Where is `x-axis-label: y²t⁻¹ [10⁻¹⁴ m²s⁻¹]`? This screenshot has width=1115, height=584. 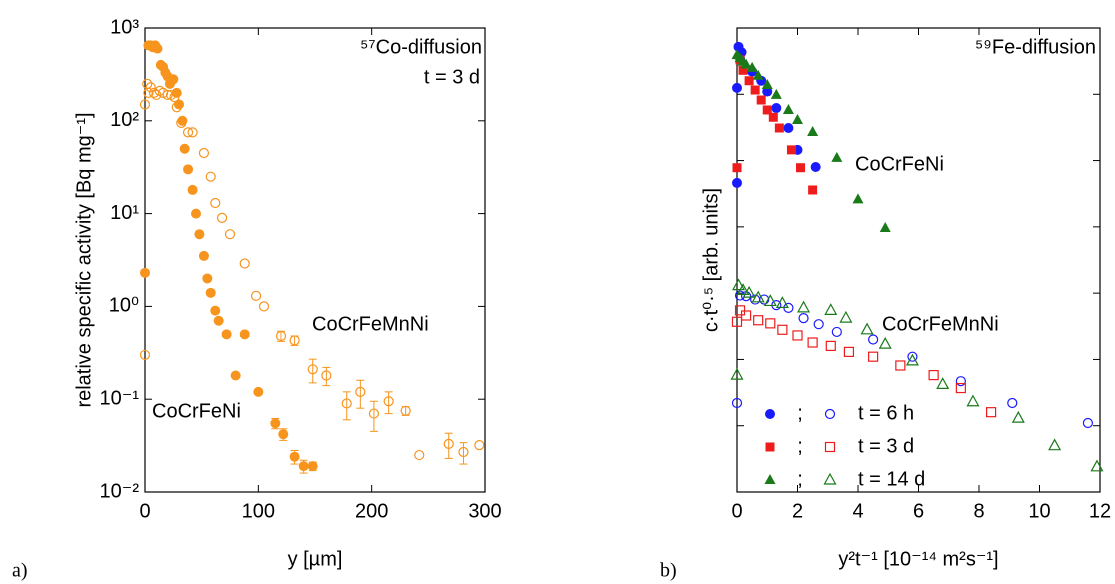
x-axis-label: y²t⁻¹ [10⁻¹⁴ m²s⁻¹] is located at coordinates (918, 559).